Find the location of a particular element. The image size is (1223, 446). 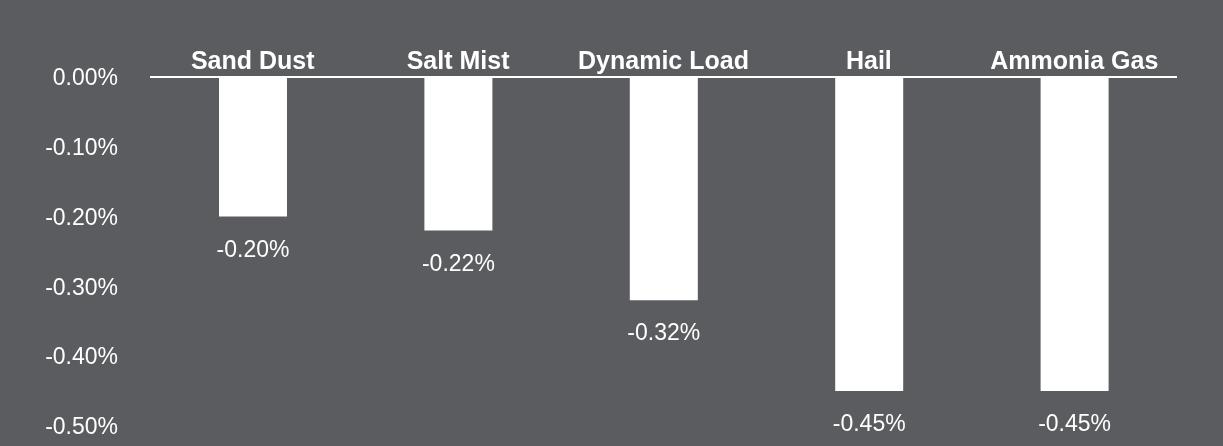

x-tick-label: Sand Dust is located at coordinates (253, 60).